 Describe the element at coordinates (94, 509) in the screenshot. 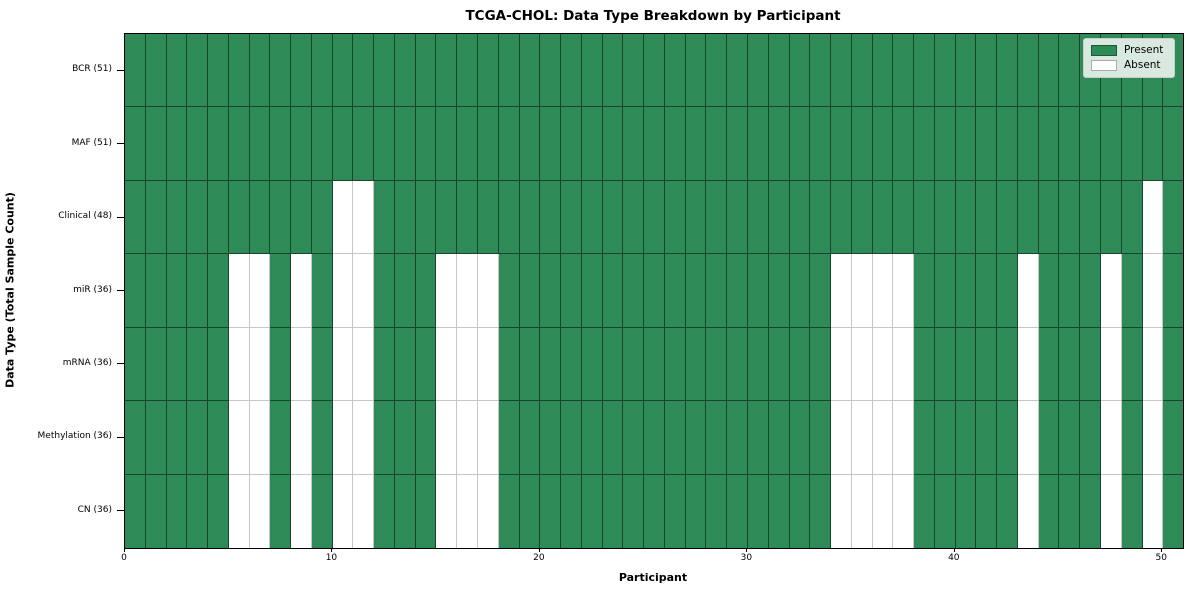

I see `ytick-label-CN: CN (36)` at that location.